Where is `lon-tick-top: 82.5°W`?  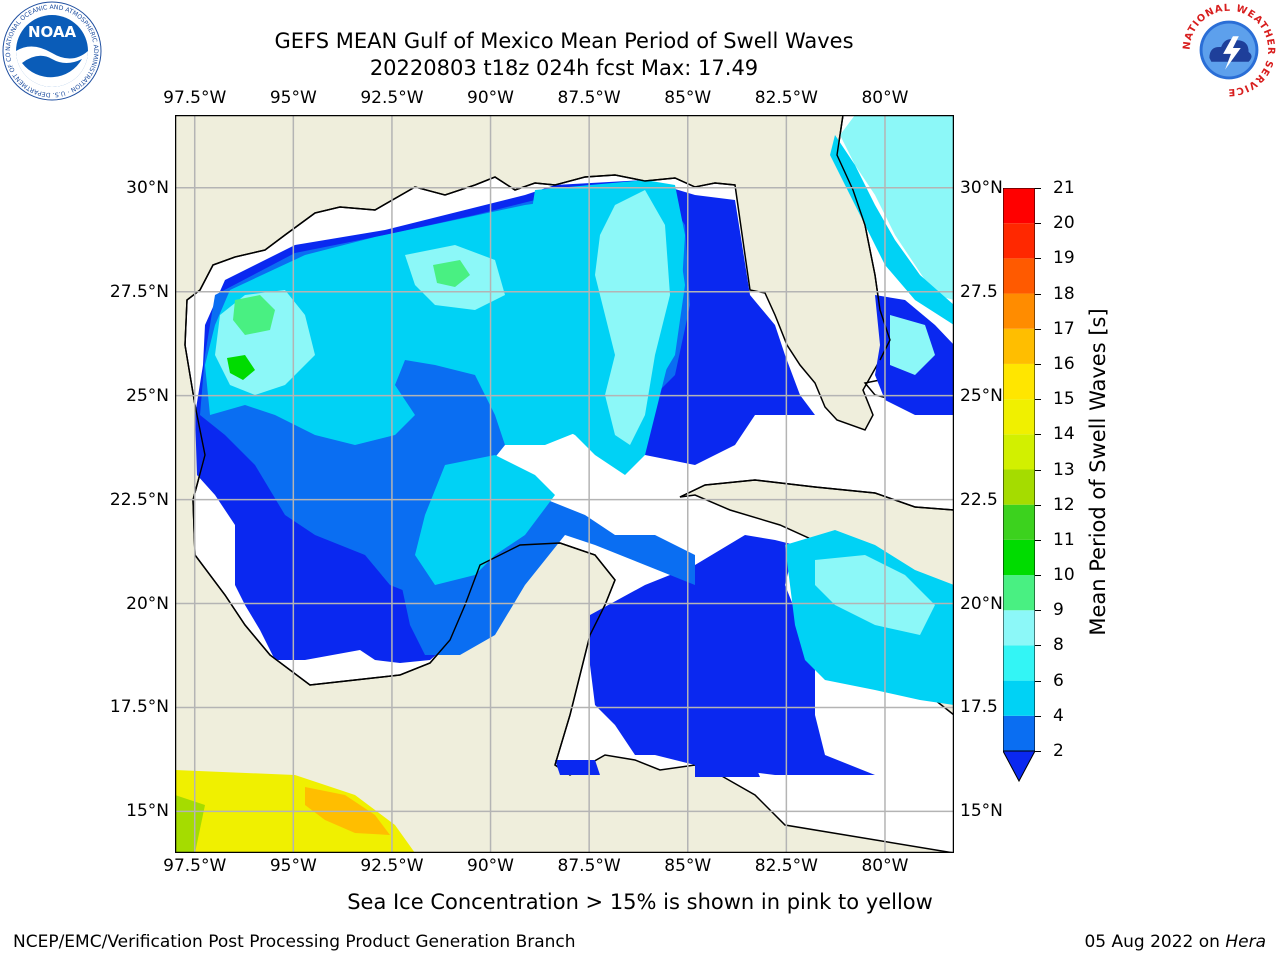
lon-tick-top: 82.5°W is located at coordinates (786, 98).